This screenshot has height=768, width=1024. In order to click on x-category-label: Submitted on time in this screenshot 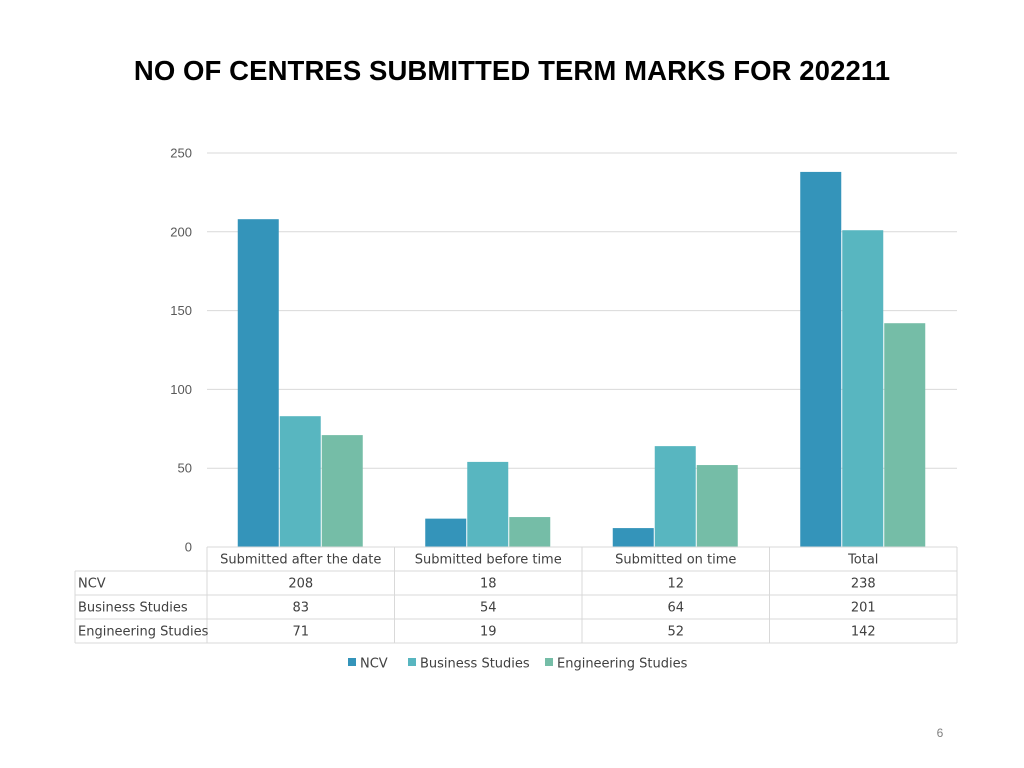, I will do `click(675, 560)`.